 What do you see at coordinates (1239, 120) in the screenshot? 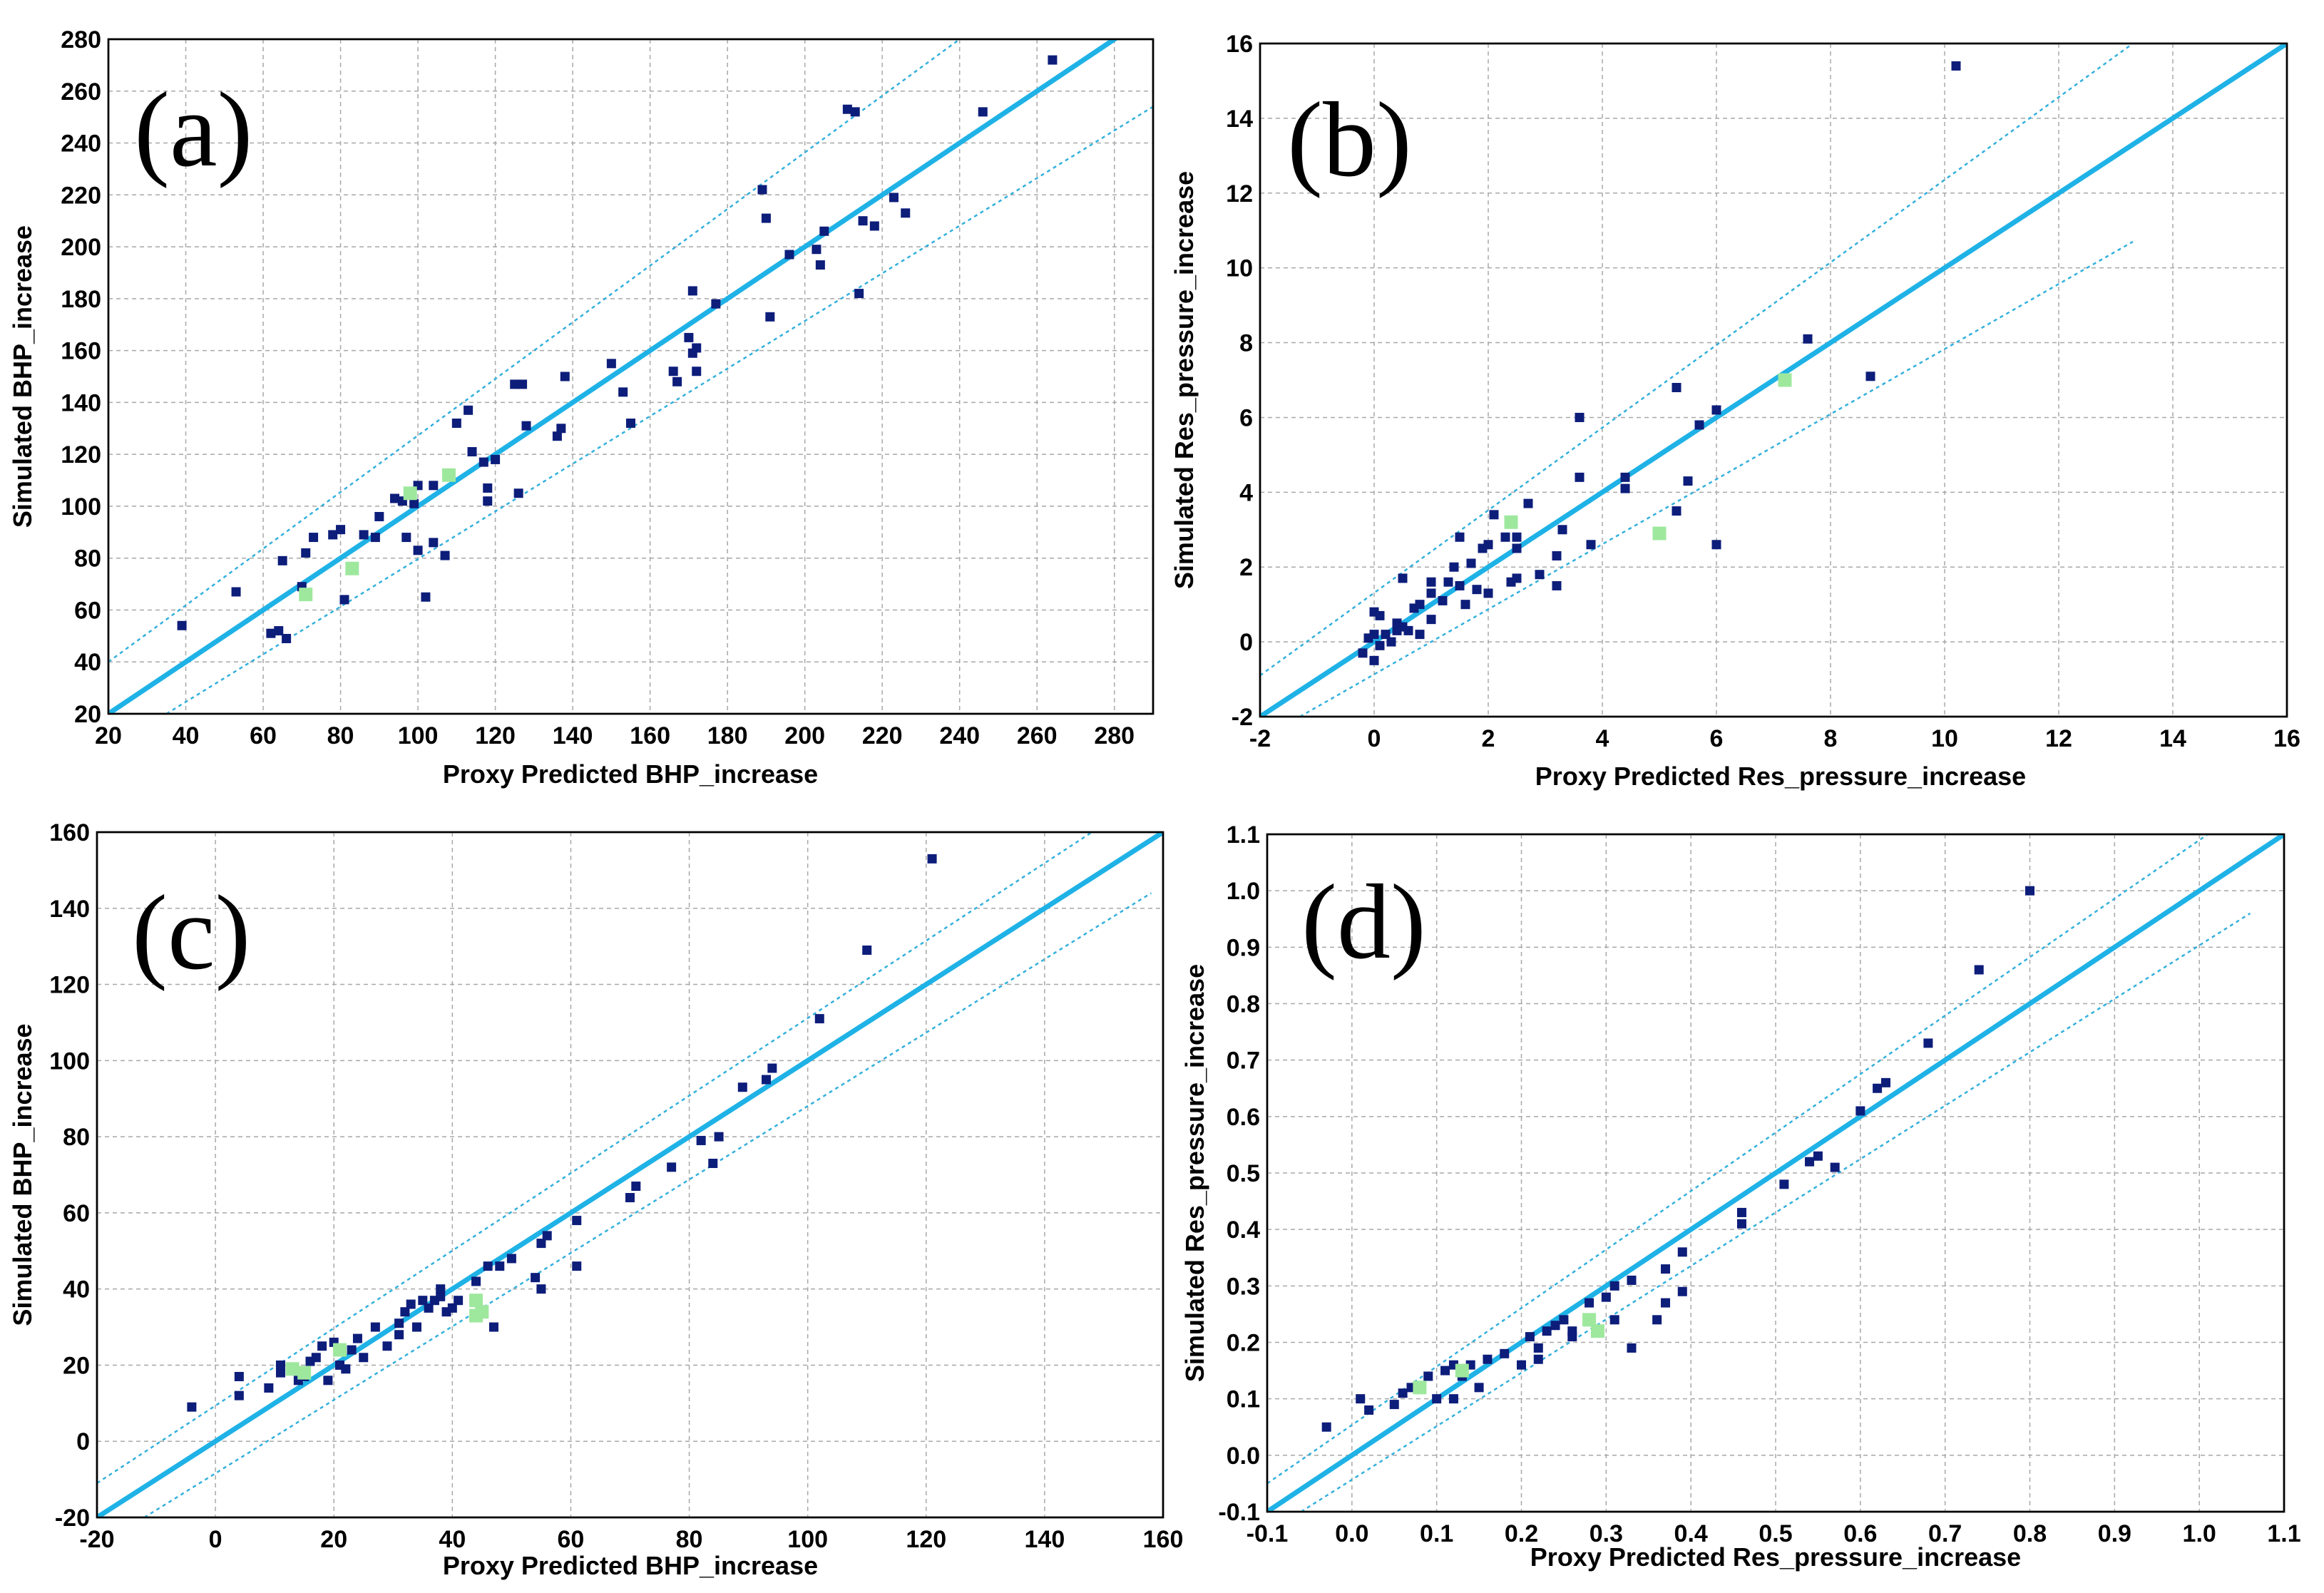
I see `y-tick-label: 14` at bounding box center [1239, 120].